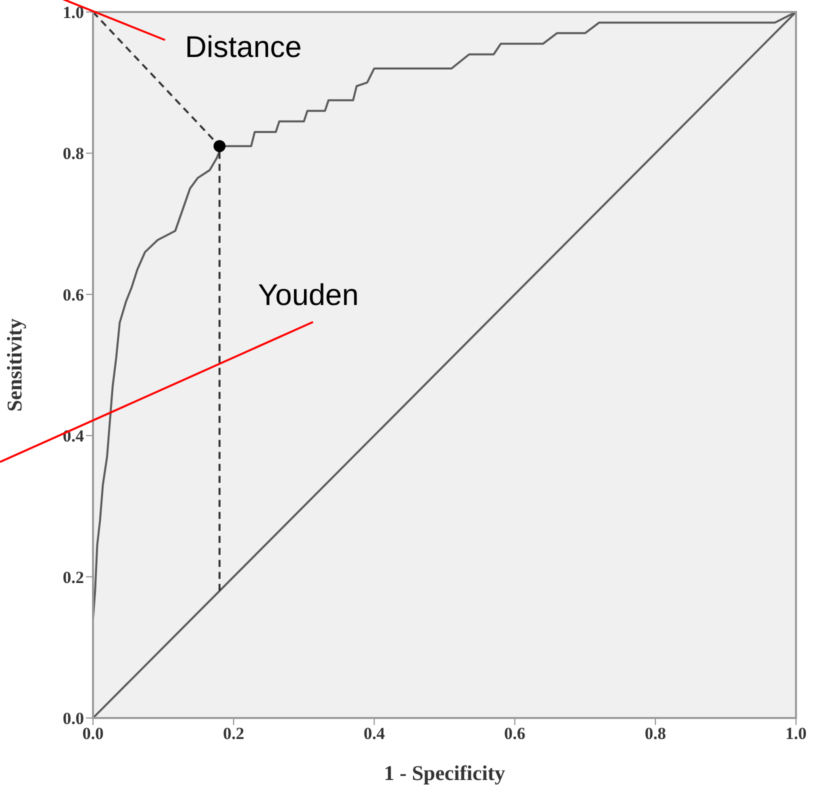 The width and height of the screenshot is (823, 799). What do you see at coordinates (796, 734) in the screenshot?
I see `x-tick-label: 1.0` at bounding box center [796, 734].